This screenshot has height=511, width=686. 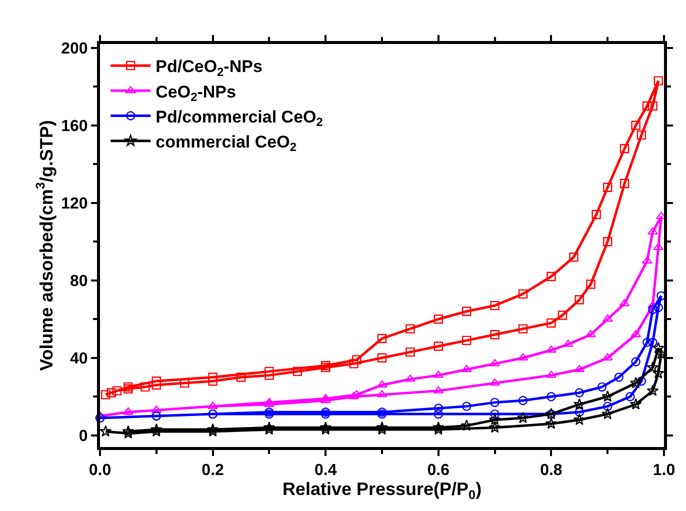 I want to click on y-tick-label: 120, so click(x=74, y=203).